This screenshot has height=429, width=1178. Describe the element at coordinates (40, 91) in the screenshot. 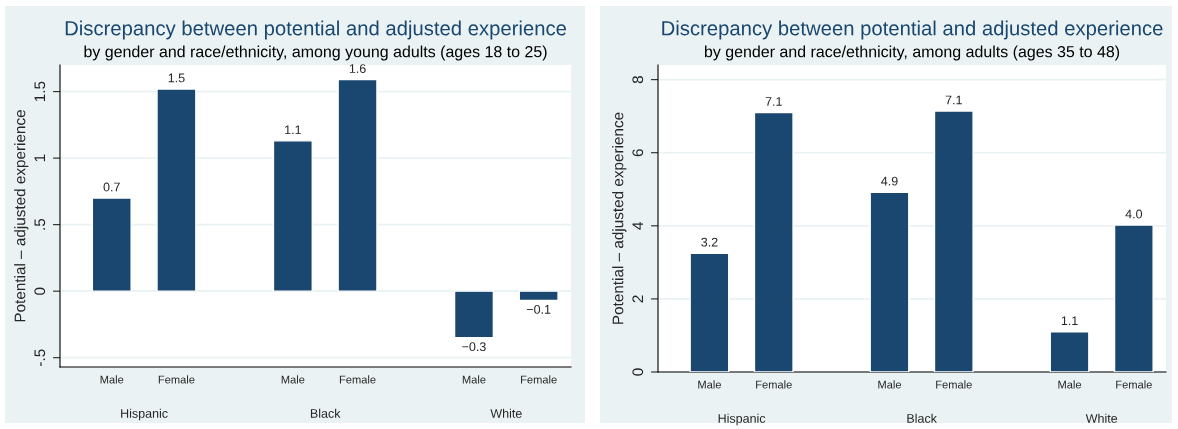

I see `y-tick-label: 1.5` at that location.